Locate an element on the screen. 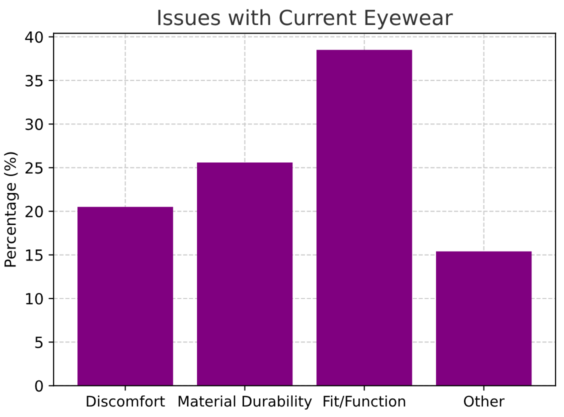 This screenshot has height=417, width=564. y-tick-label: 10 is located at coordinates (34, 298).